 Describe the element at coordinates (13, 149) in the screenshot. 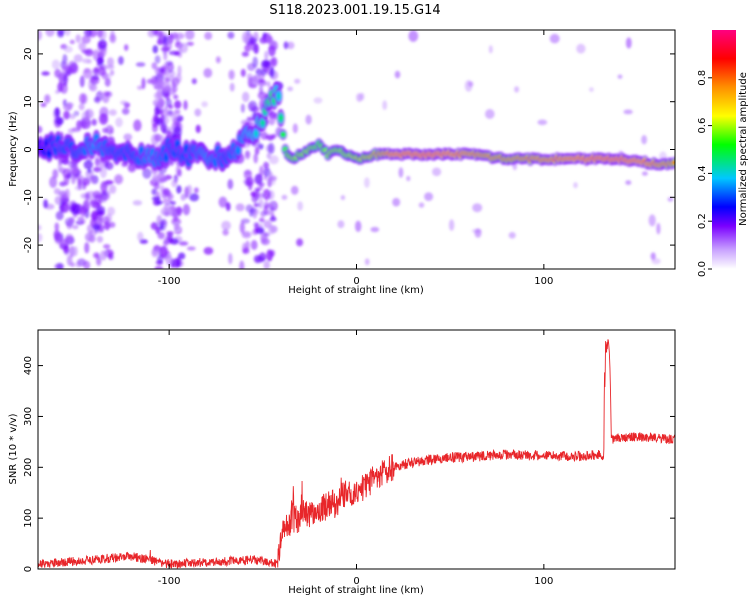

I see `spectrogram-ylabel: Frequency (Hz)` at that location.